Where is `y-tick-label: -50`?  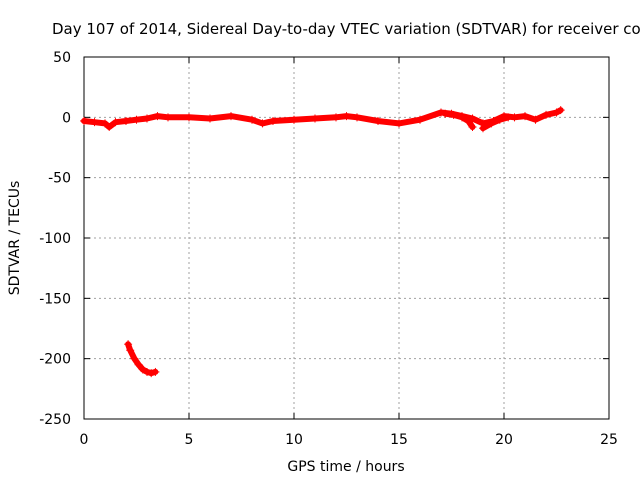 y-tick-label: -50 is located at coordinates (59, 179).